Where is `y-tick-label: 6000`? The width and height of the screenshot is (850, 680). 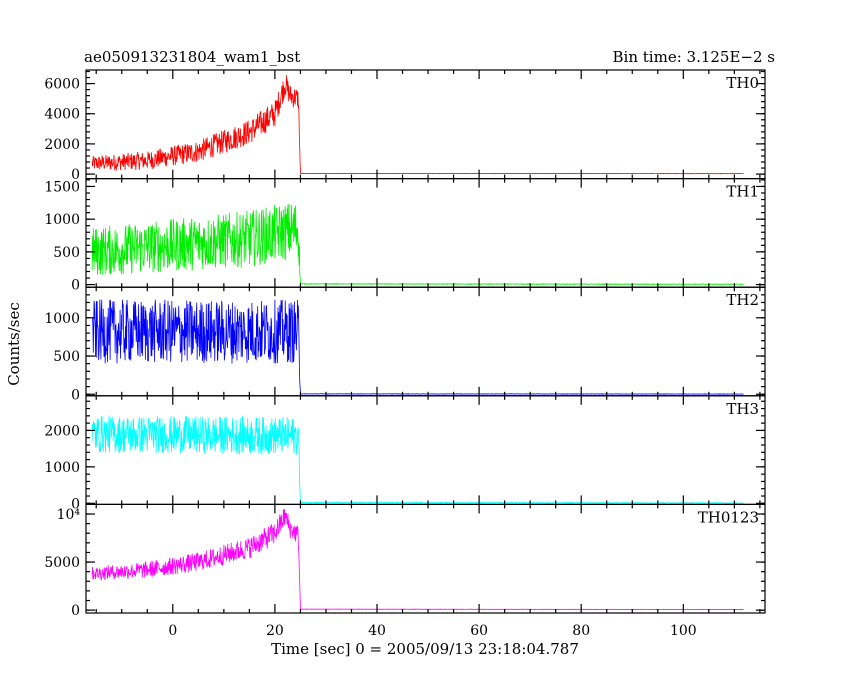 y-tick-label: 6000 is located at coordinates (62, 85).